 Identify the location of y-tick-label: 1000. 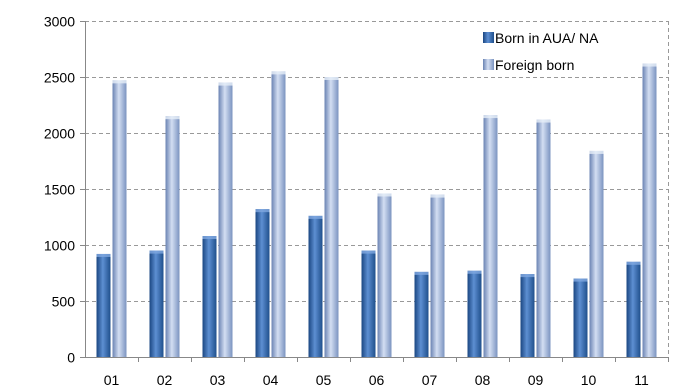
(59, 246).